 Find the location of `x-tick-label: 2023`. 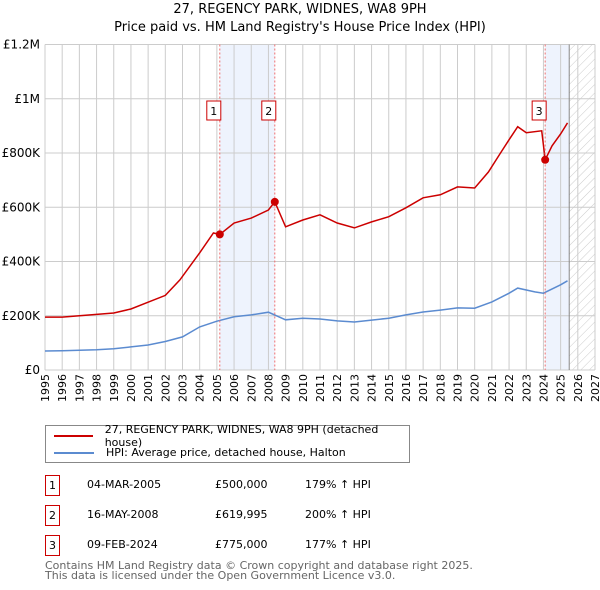

x-tick-label: 2023 is located at coordinates (526, 388).